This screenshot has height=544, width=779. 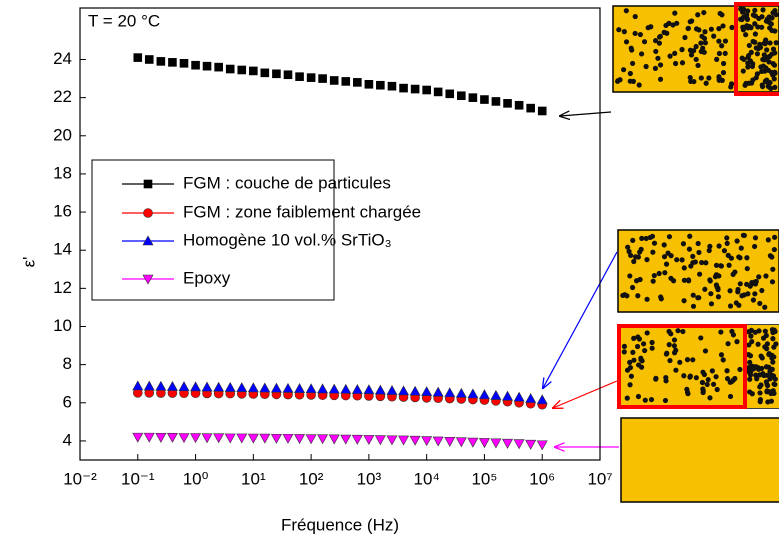 I want to click on schematic-highlight, so click(x=682, y=366).